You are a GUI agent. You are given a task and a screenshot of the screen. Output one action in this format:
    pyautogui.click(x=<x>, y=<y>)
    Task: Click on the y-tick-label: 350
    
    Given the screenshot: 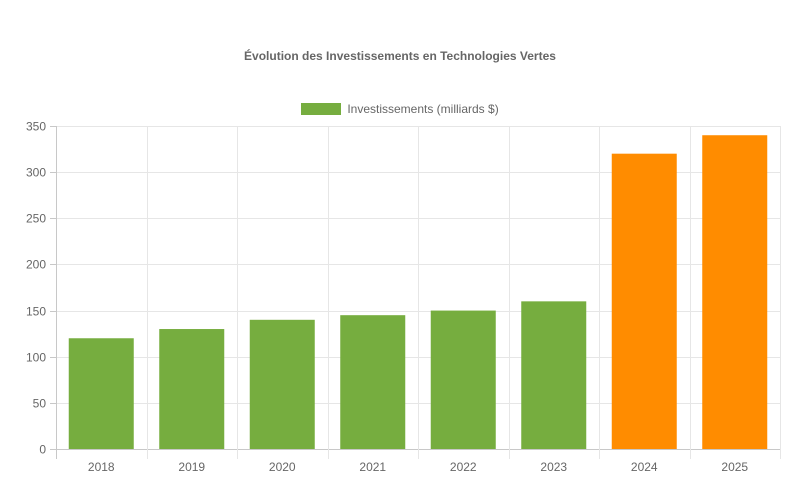 What is the action you would take?
    pyautogui.click(x=36, y=127)
    